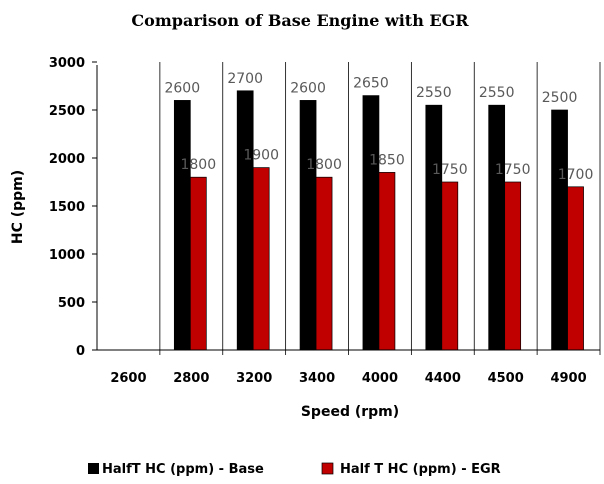 The height and width of the screenshot is (484, 604). I want to click on y-tick-label: 2000, so click(67, 159).